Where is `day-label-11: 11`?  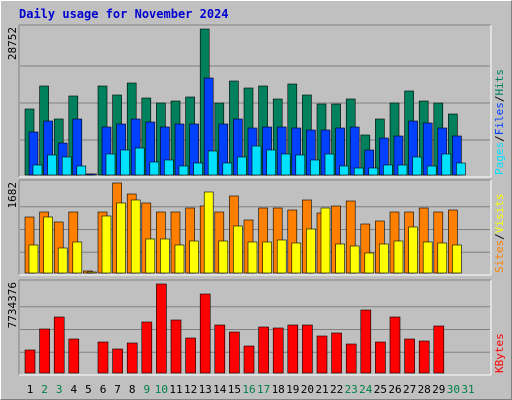 day-label-11: 11 is located at coordinates (175, 389).